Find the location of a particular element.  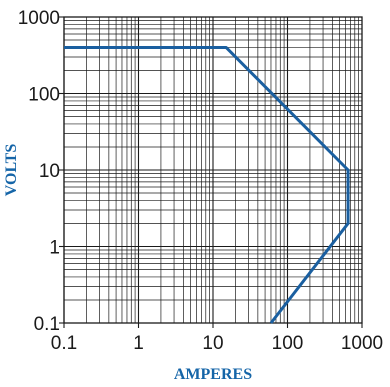

x-tick-label: 1 is located at coordinates (138, 343).